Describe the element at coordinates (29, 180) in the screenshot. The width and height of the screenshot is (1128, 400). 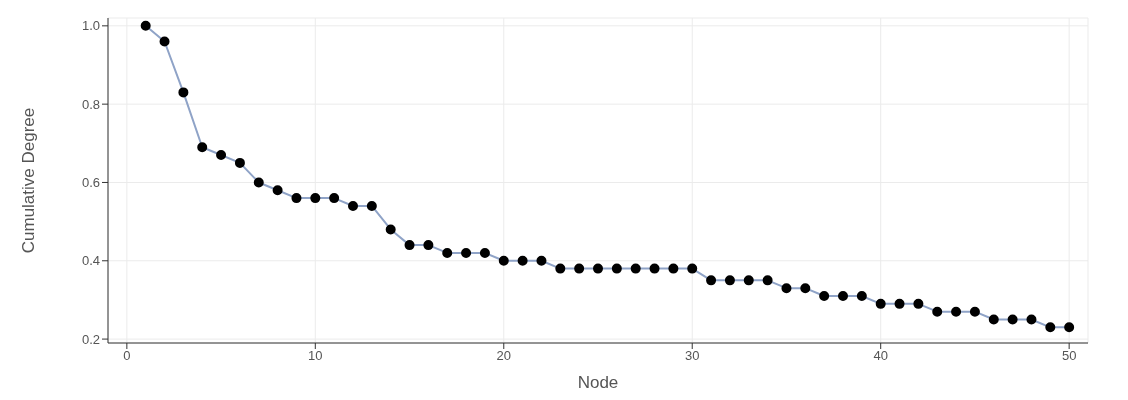
I see `y-axis-title: Cumulative Degree` at that location.